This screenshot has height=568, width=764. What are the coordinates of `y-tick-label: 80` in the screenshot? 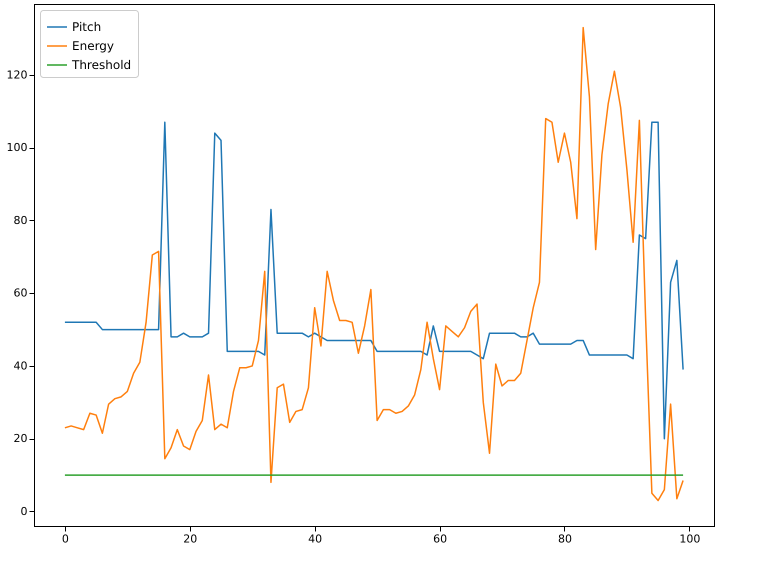 It's located at (21, 220).